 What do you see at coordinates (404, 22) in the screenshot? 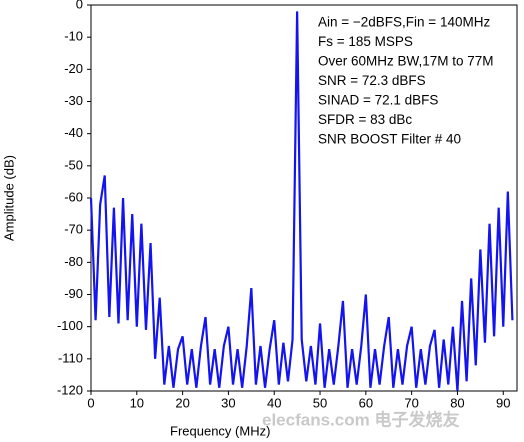
I see `annotation: Ain = −2dBFS,Fin = 140MHz` at bounding box center [404, 22].